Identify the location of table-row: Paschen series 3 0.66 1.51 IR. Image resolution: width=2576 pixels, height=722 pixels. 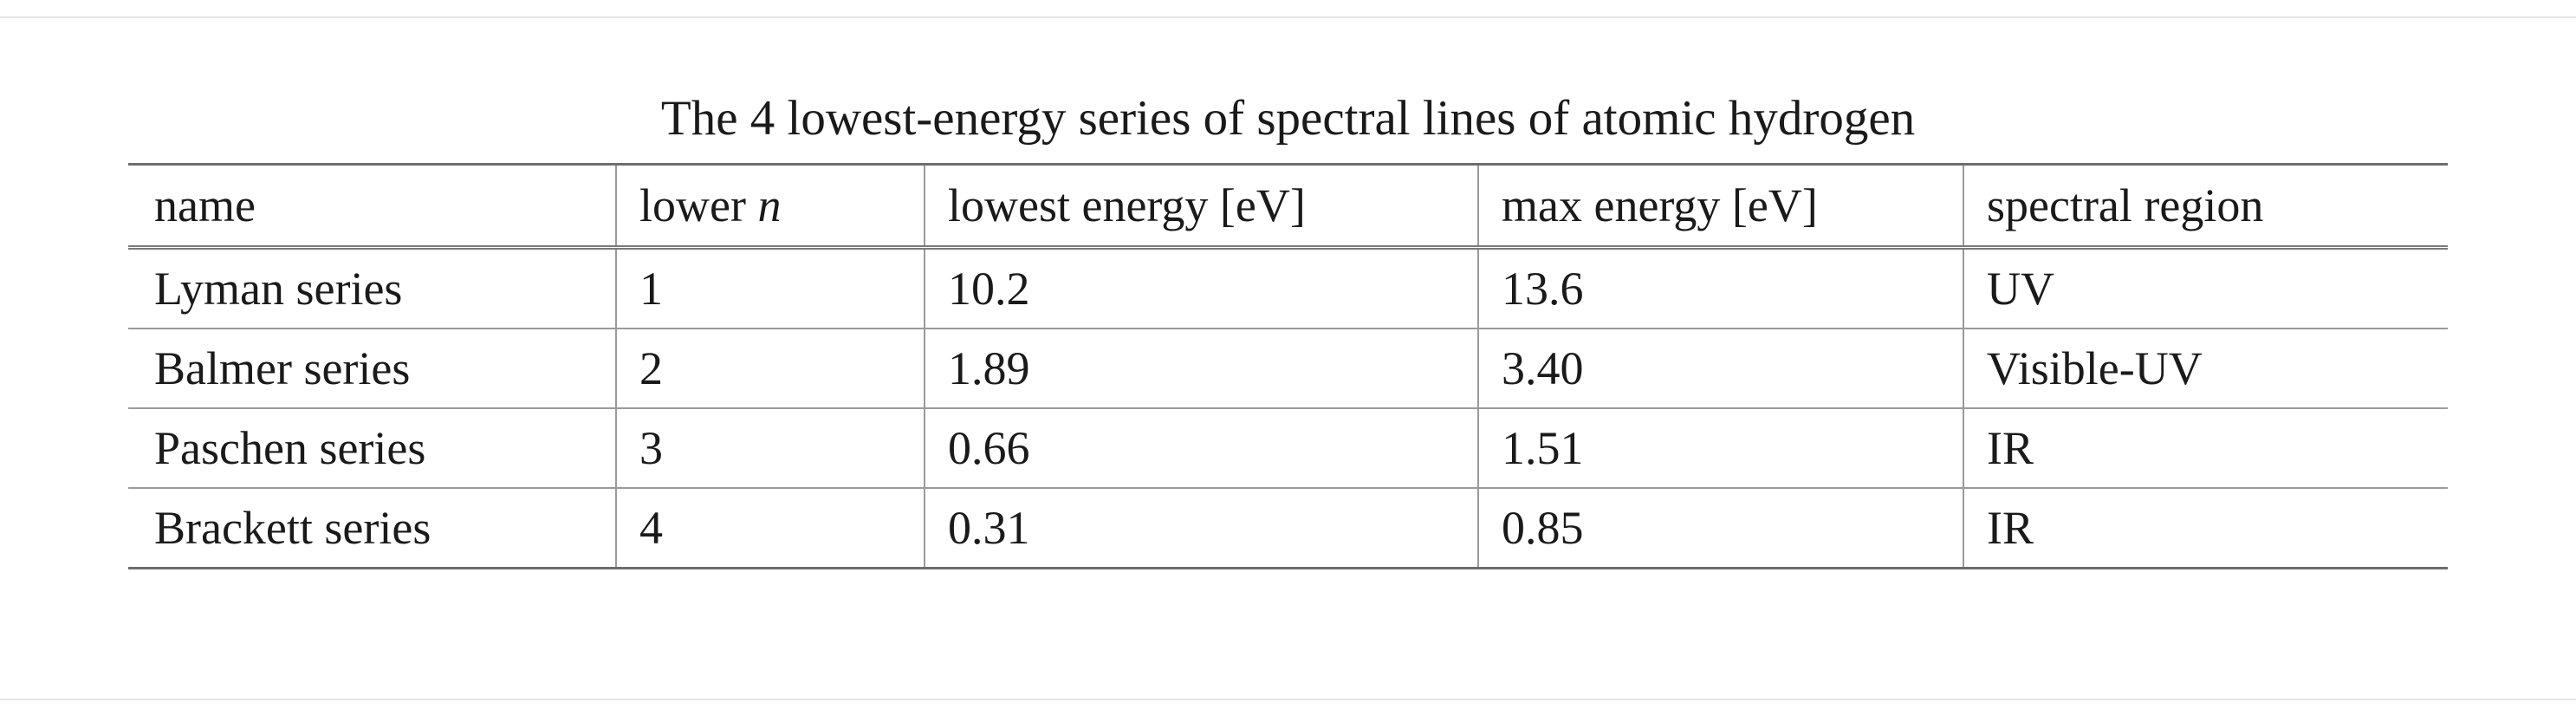
(1288, 448).